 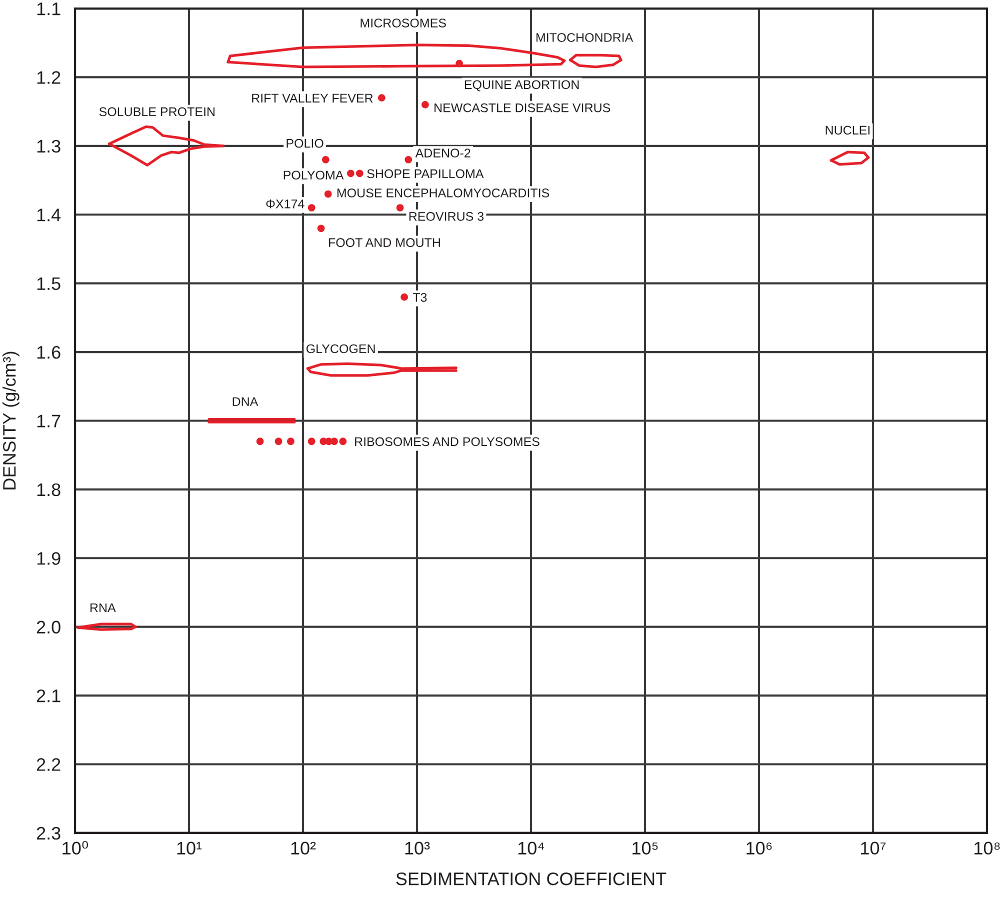 What do you see at coordinates (48, 77) in the screenshot?
I see `y-tick-label: 1.2` at bounding box center [48, 77].